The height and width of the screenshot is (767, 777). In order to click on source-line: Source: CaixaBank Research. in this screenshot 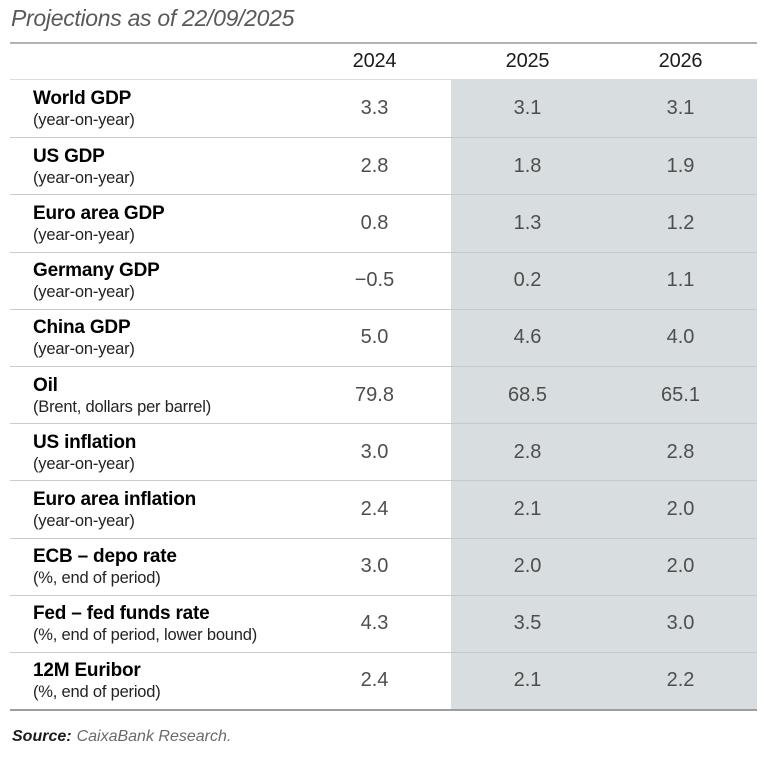, I will do `click(121, 737)`.